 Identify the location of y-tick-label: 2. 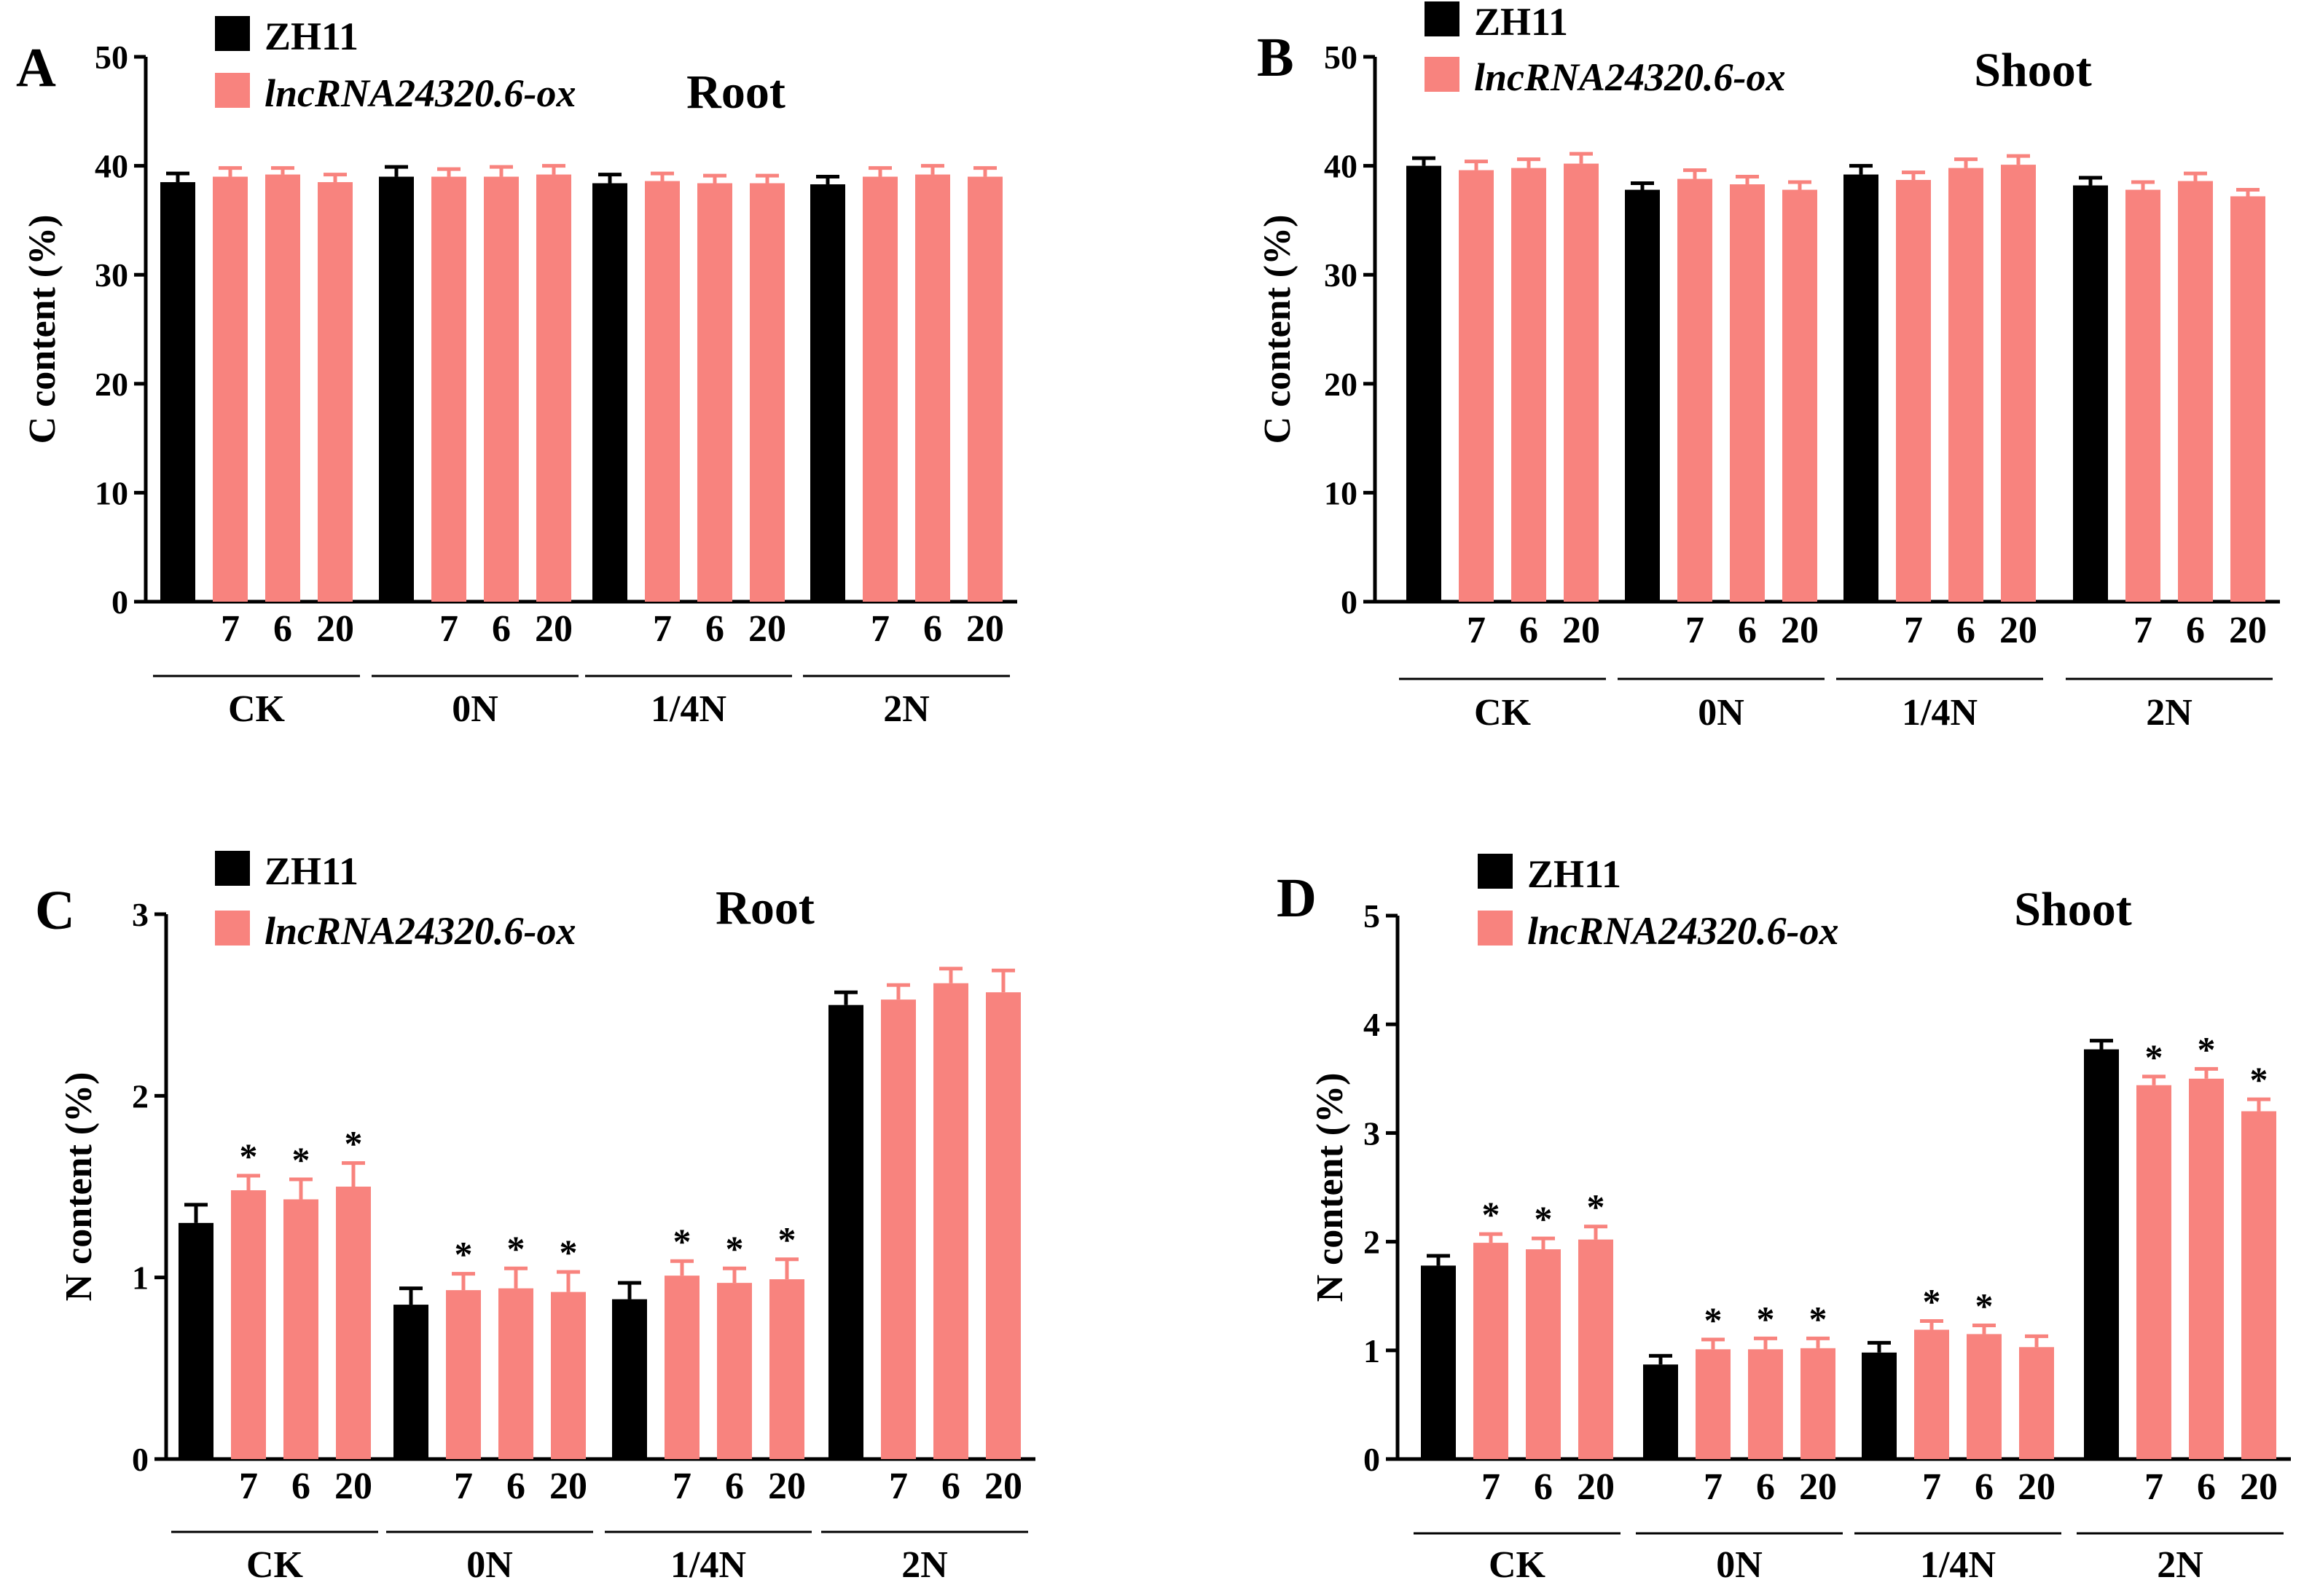
(140, 1096).